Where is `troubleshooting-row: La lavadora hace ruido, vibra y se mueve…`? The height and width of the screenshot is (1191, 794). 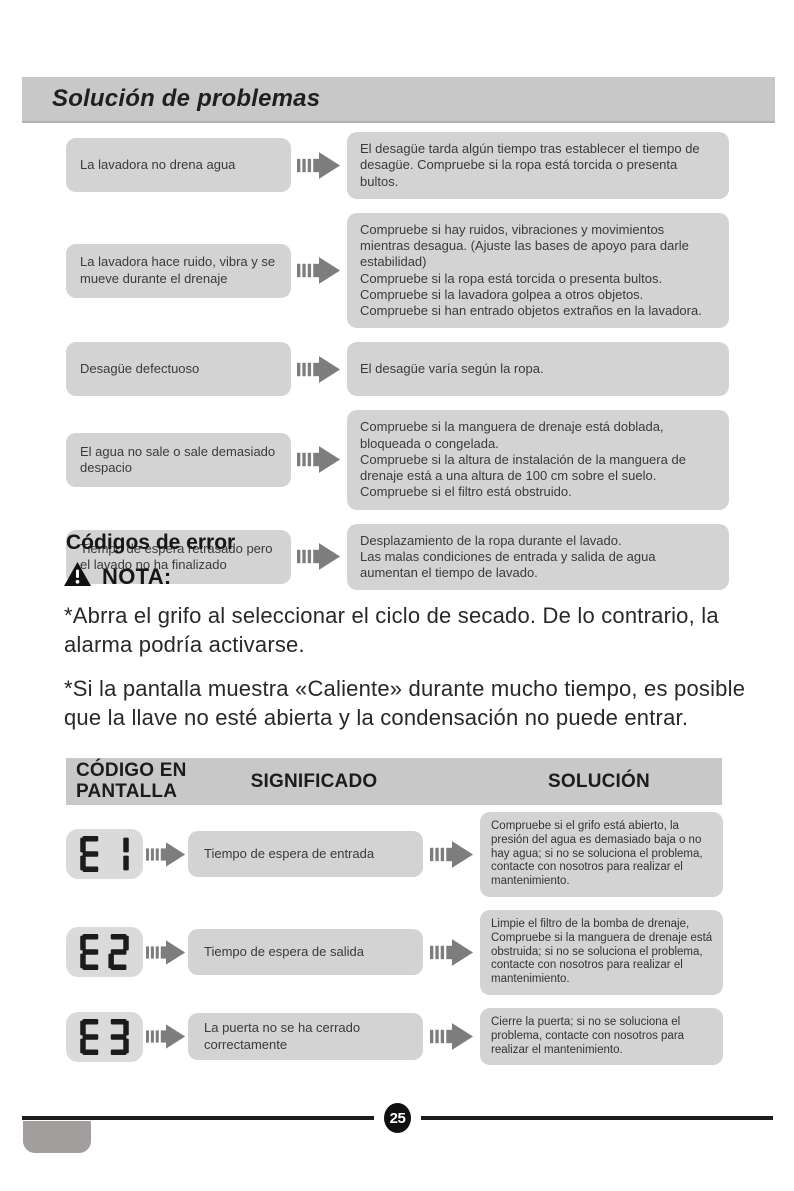
troubleshooting-row: La lavadora hace ruido, vibra y se mueve… is located at coordinates (397, 270).